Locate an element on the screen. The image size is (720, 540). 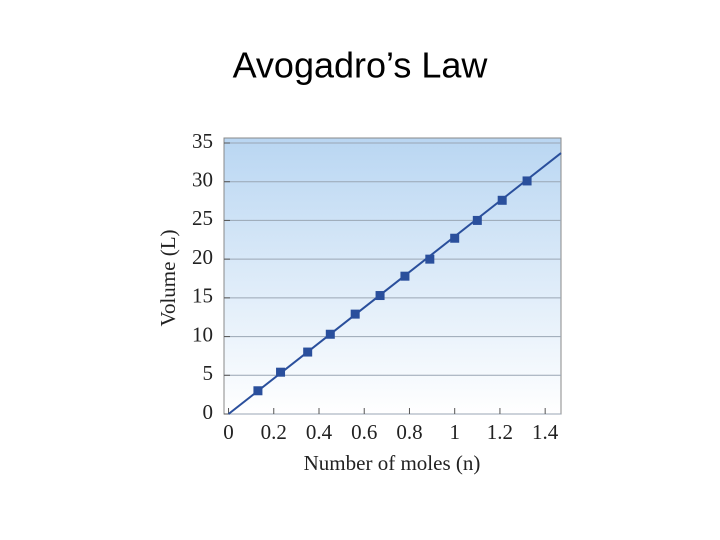
x-tick-label: 0 is located at coordinates (228, 432).